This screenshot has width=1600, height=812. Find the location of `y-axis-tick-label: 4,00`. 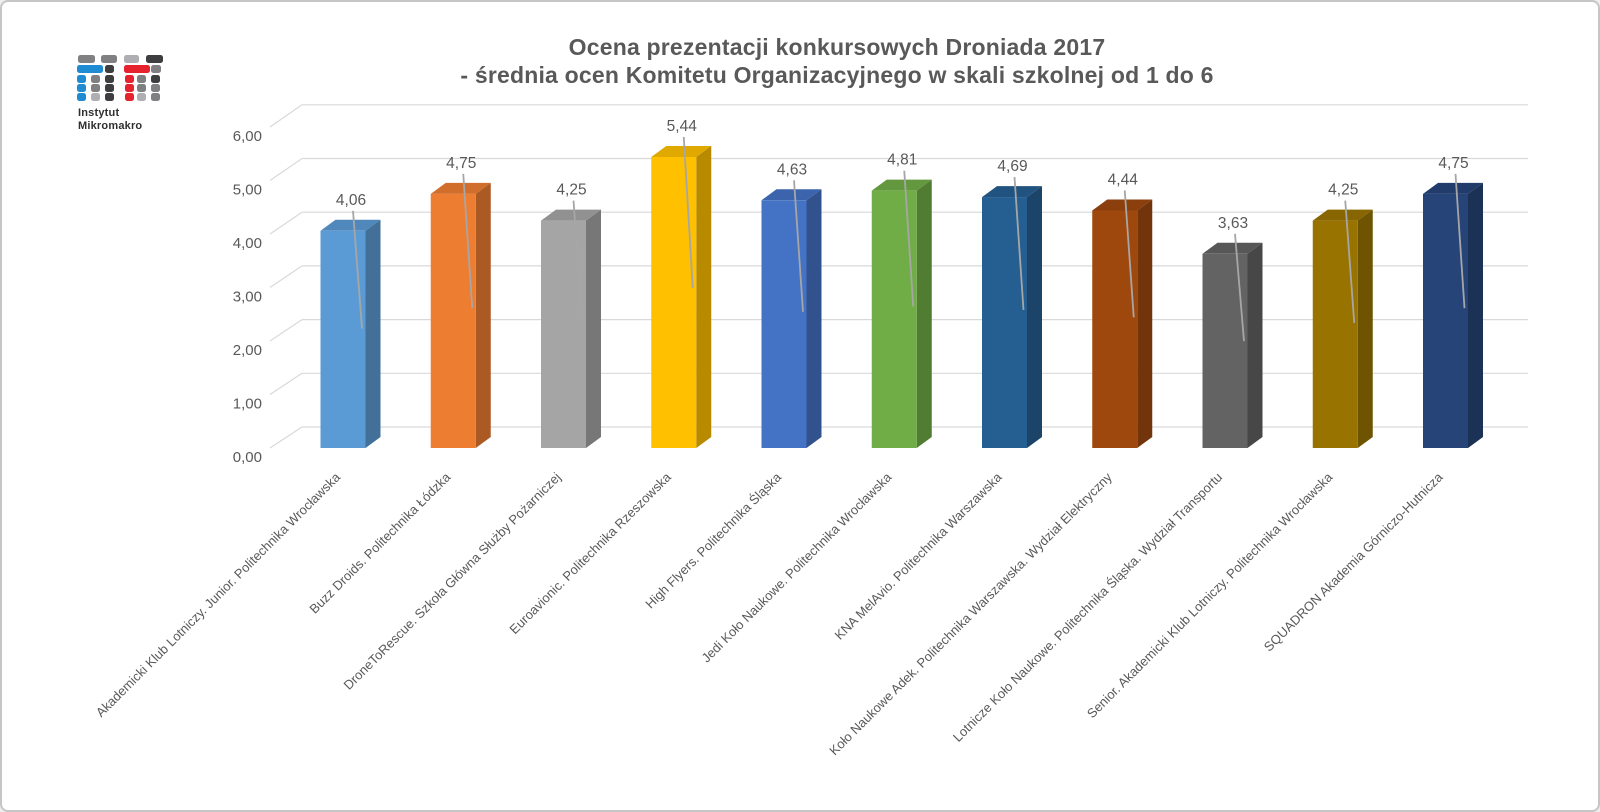

y-axis-tick-label: 4,00 is located at coordinates (247, 243).